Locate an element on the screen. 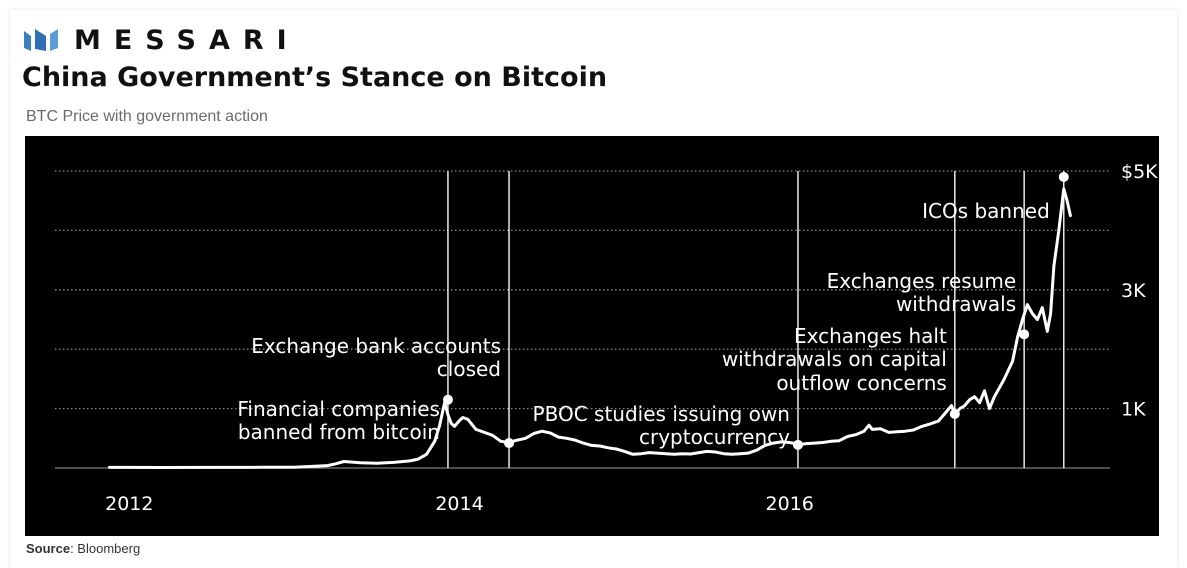 This screenshot has width=1187, height=568. brand-name: MESSARI is located at coordinates (187, 40).